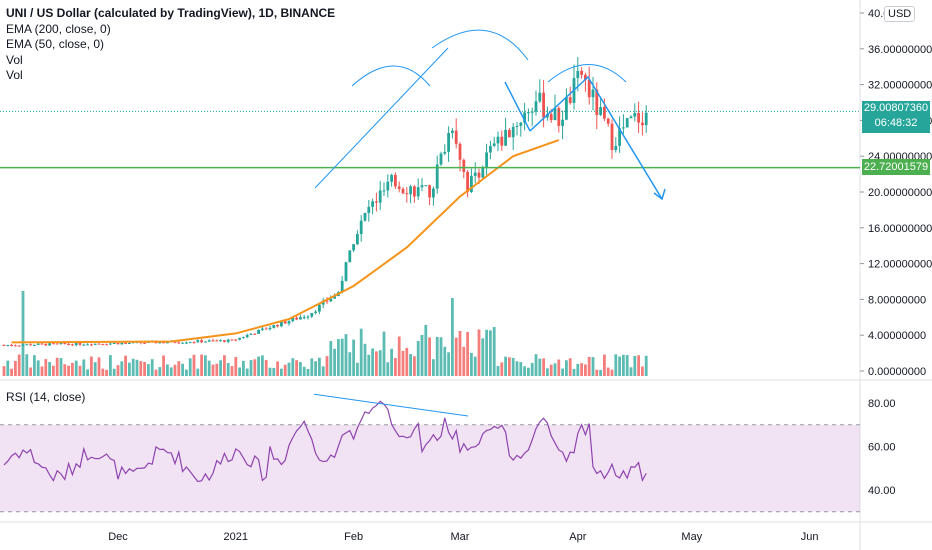  Describe the element at coordinates (882, 491) in the screenshot. I see `rsi-tick-label: 40.00` at that location.